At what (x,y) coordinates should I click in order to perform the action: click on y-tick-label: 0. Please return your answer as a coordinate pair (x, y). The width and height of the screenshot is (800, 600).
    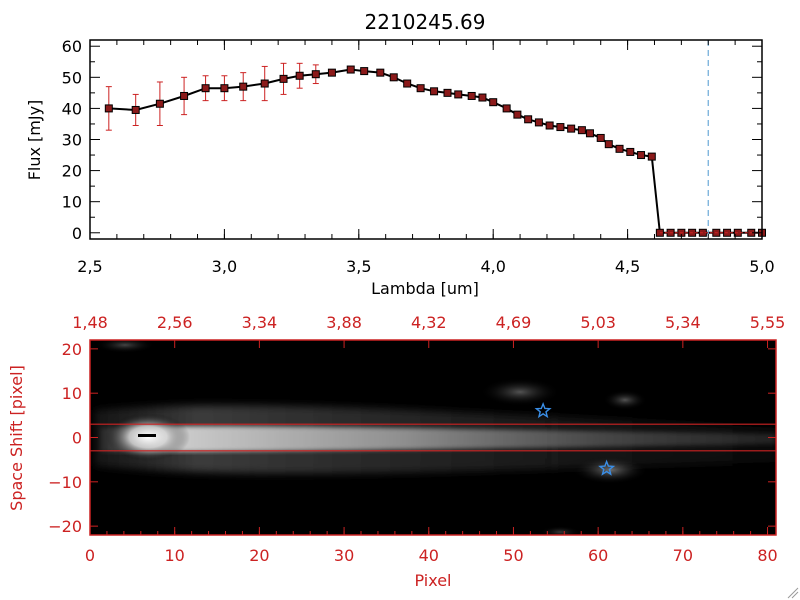
    Looking at the image, I should click on (77, 233).